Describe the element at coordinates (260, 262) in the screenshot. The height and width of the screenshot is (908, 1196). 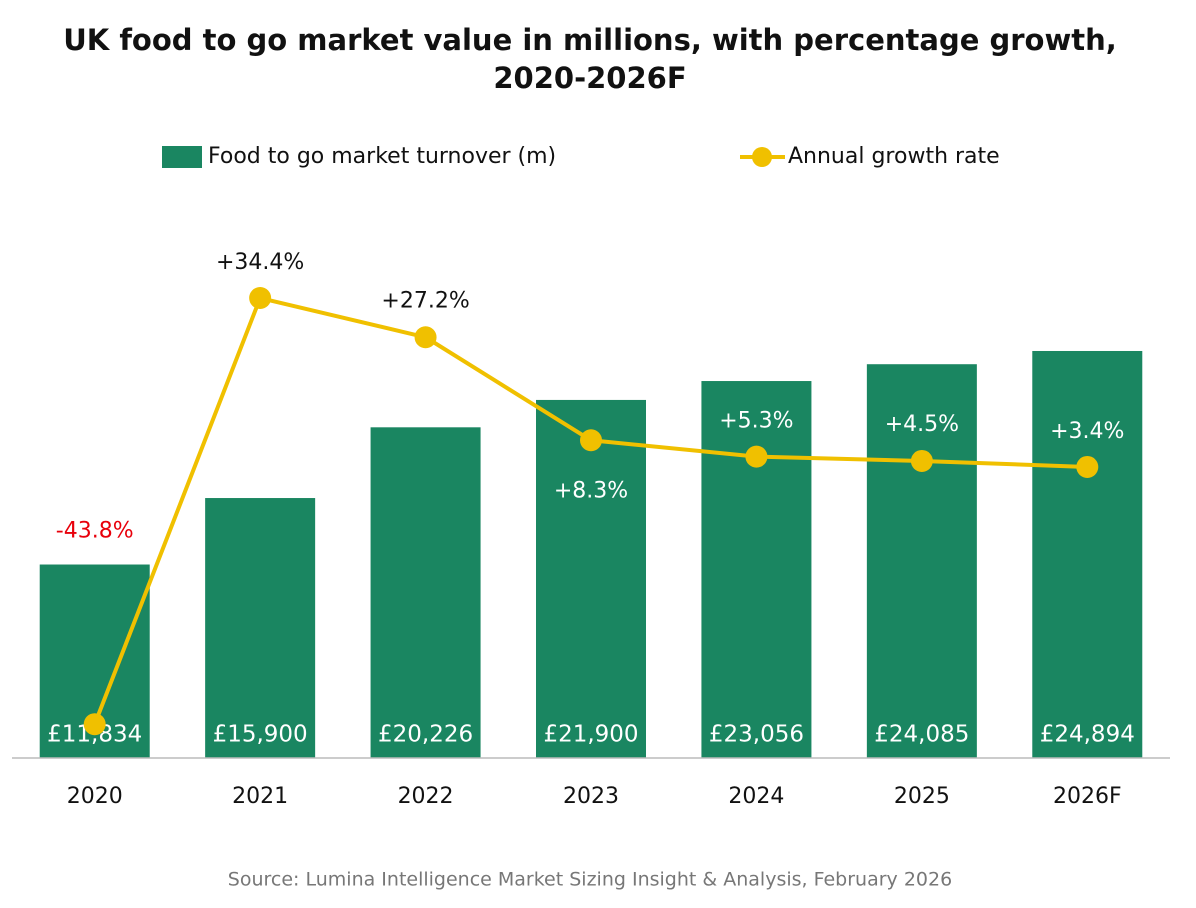
I see `growth-value-label: +34.4%` at that location.